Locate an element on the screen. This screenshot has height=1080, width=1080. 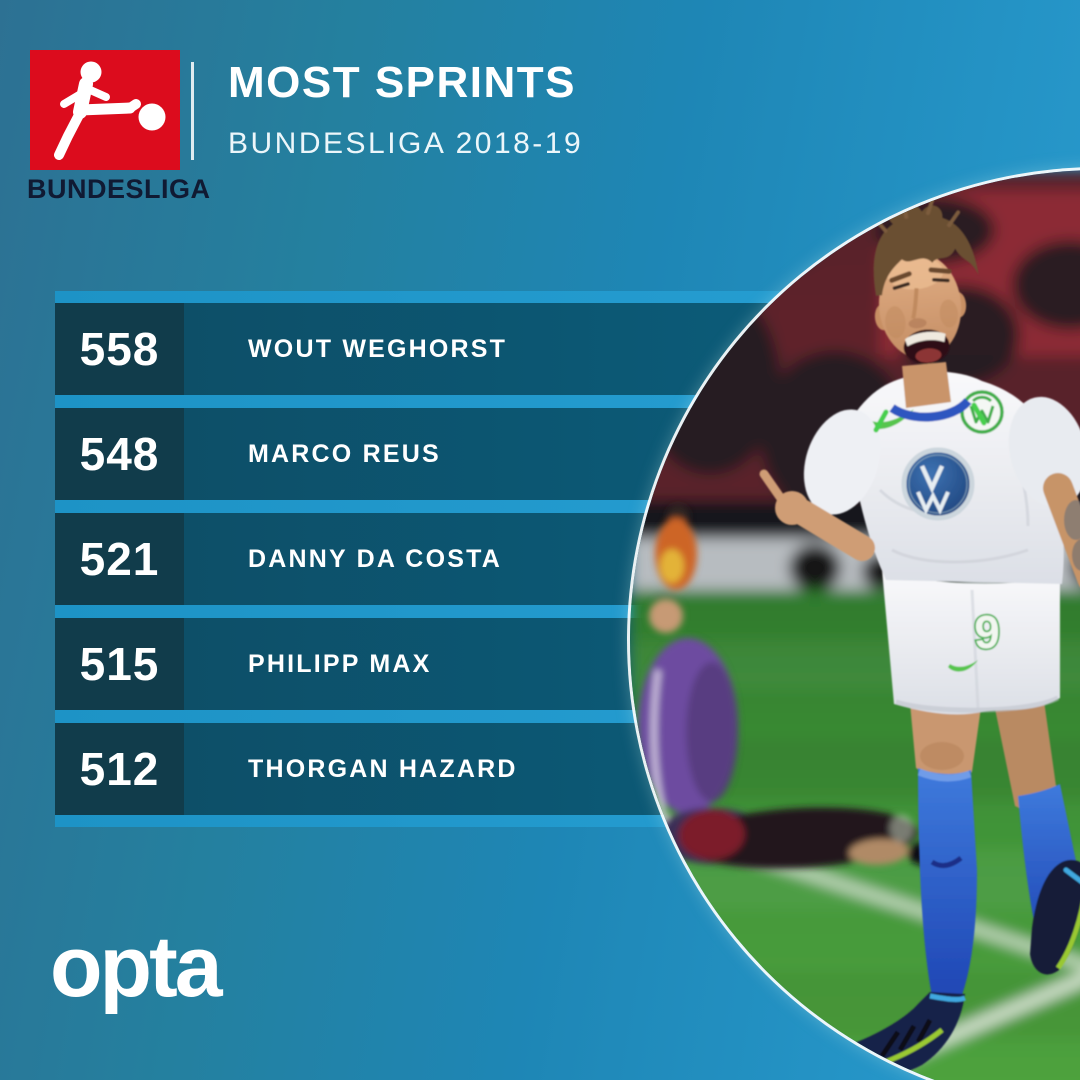
jersey-number: 9 is located at coordinates (987, 632).